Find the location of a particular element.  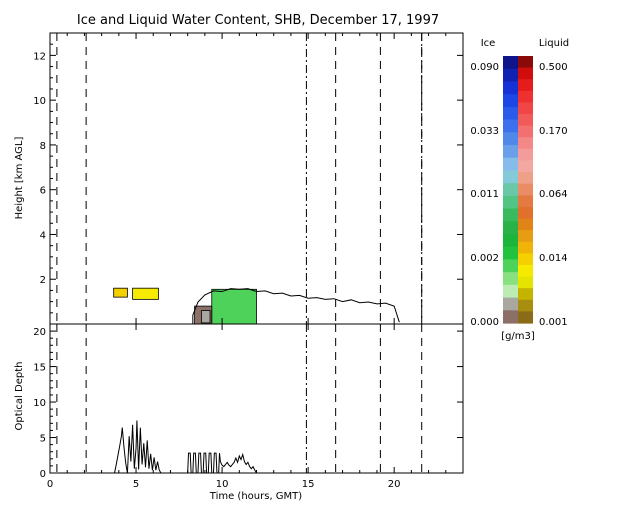

time-tick-label: 20 is located at coordinates (394, 484).